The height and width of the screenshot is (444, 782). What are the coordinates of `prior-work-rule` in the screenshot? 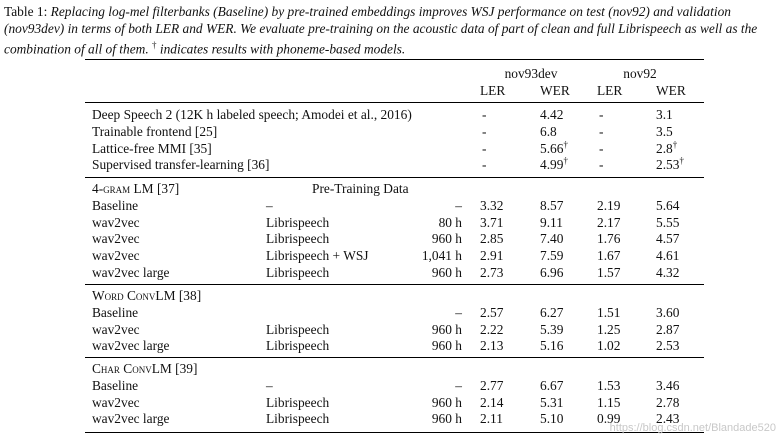 It's located at (394, 177).